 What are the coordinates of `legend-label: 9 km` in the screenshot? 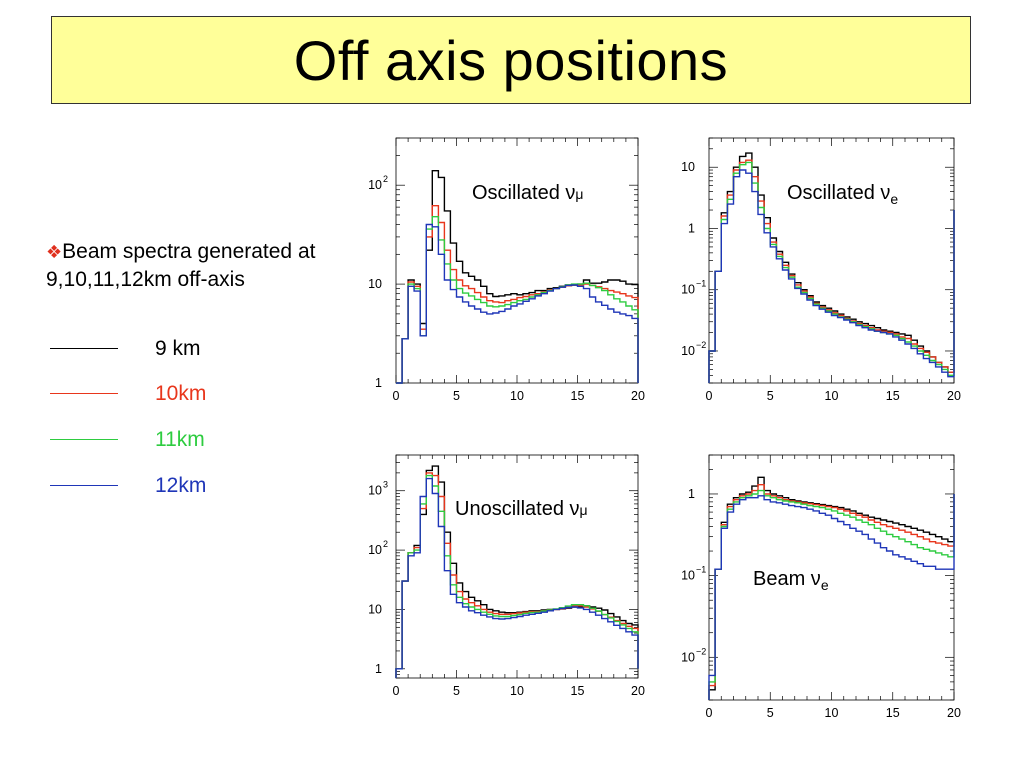 It's located at (178, 348).